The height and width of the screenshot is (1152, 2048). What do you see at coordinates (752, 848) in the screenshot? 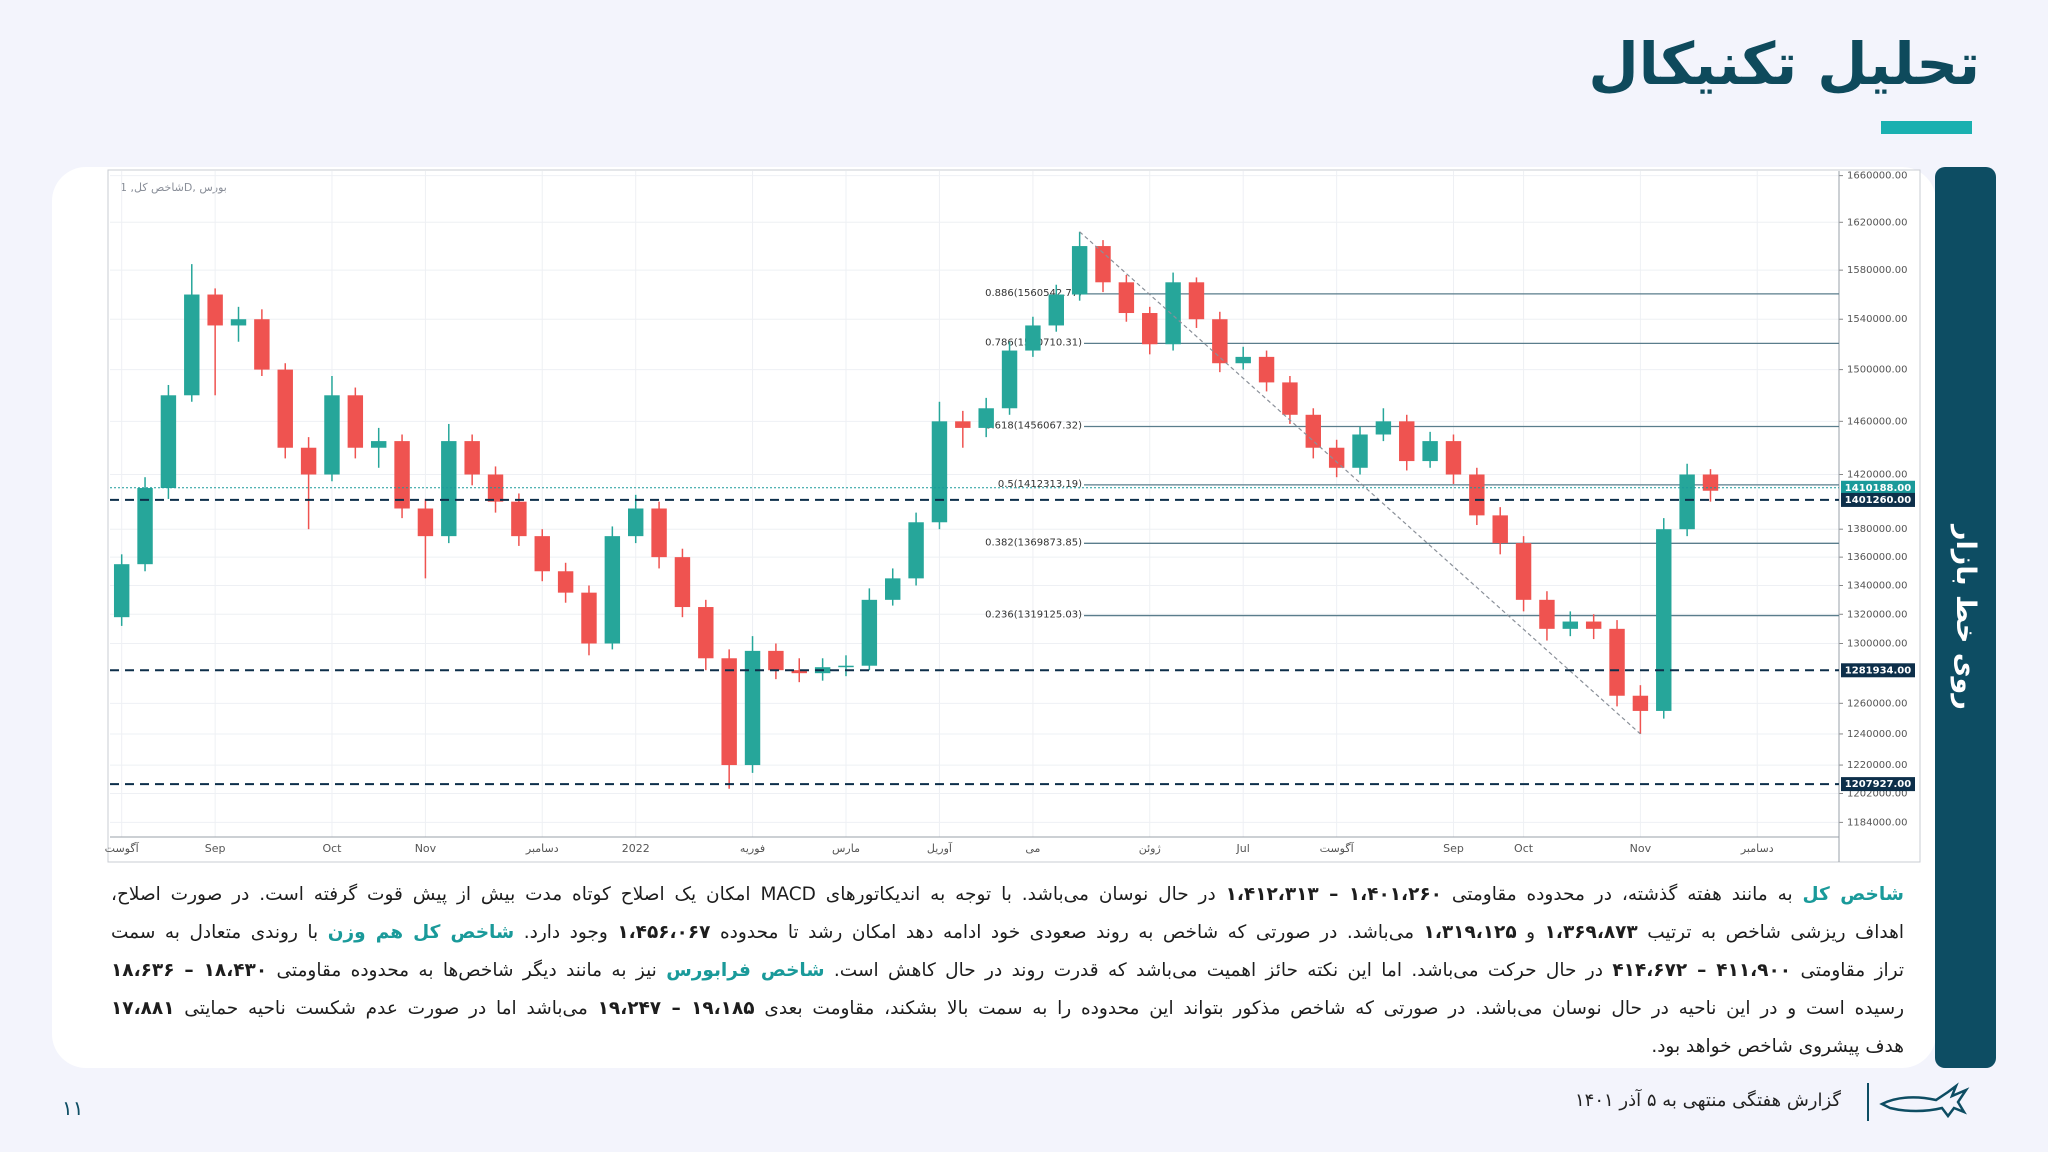
I see `x-tick-label: فوریه` at bounding box center [752, 848].